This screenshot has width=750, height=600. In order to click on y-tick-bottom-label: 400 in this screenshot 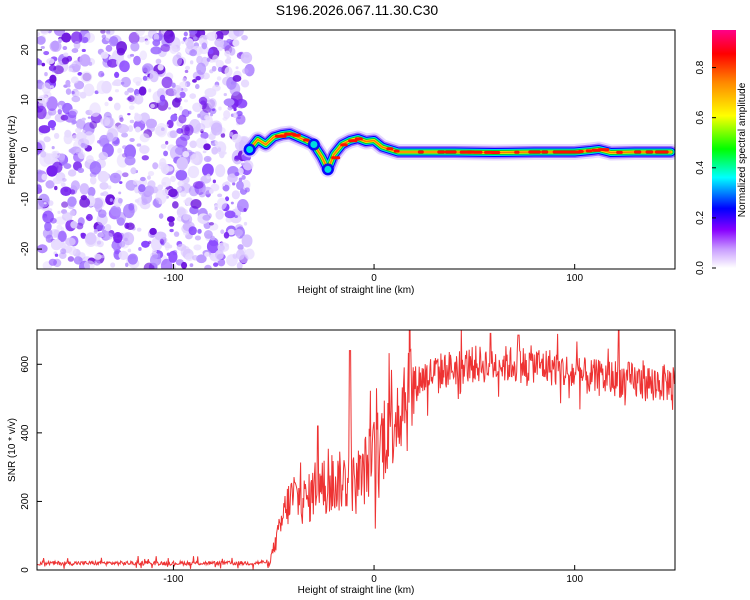, I will do `click(25, 432)`.